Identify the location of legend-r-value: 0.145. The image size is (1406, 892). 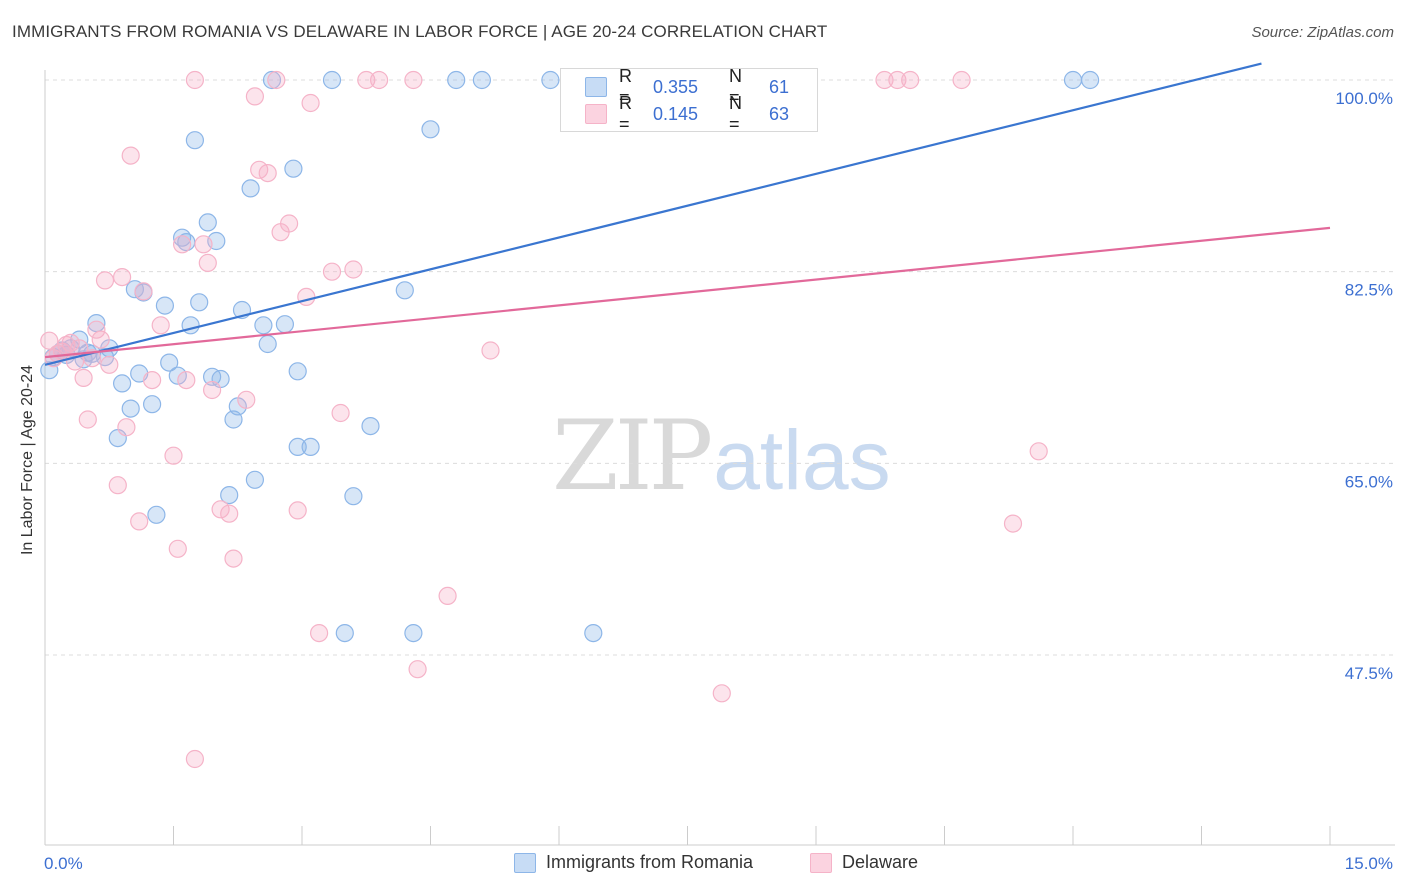
(676, 113).